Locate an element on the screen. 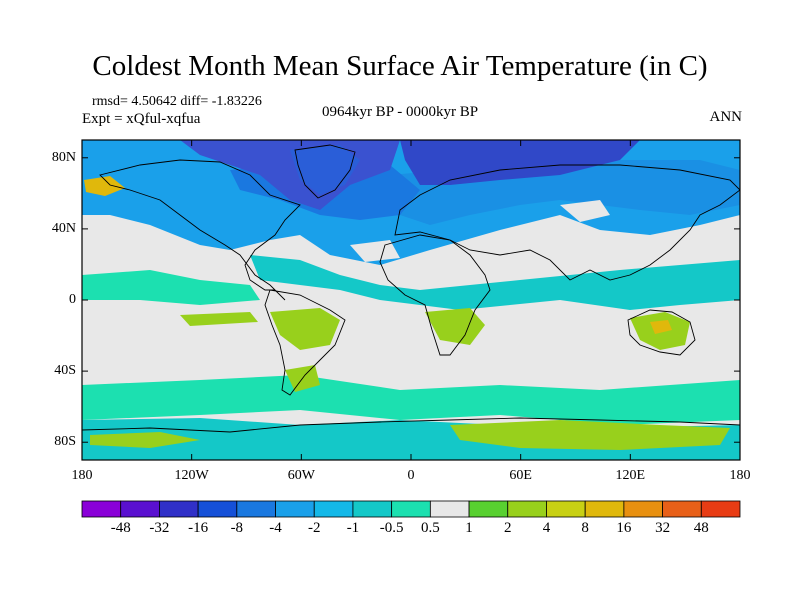 The image size is (800, 600). season-label: ANN is located at coordinates (726, 117).